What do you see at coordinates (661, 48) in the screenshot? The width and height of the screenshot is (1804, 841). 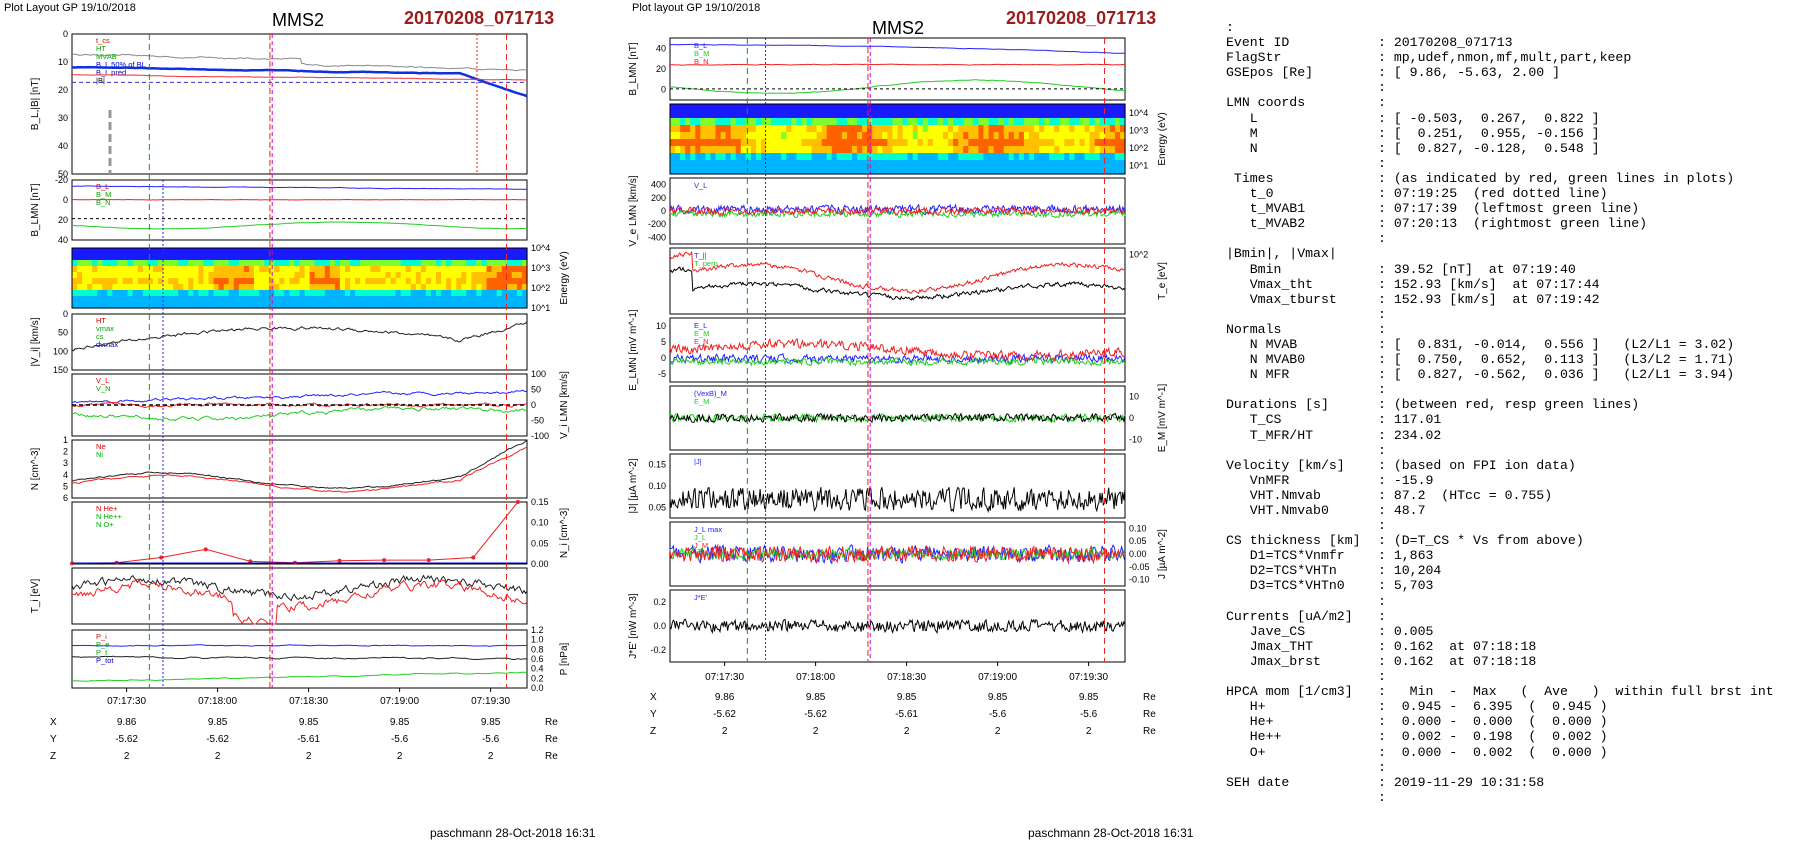 I see `y-tick-label: 40` at bounding box center [661, 48].